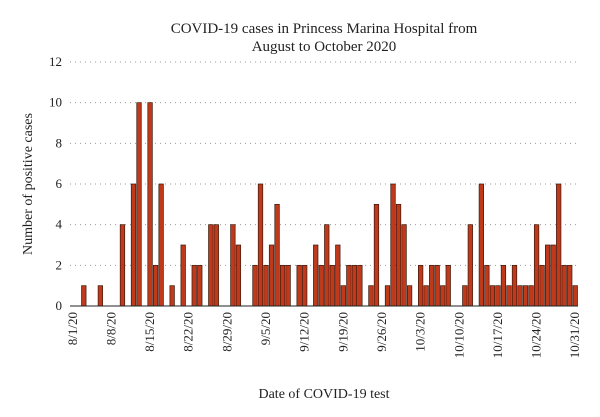  What do you see at coordinates (110, 328) in the screenshot?
I see `x-tick-label: 8/8/20` at bounding box center [110, 328].